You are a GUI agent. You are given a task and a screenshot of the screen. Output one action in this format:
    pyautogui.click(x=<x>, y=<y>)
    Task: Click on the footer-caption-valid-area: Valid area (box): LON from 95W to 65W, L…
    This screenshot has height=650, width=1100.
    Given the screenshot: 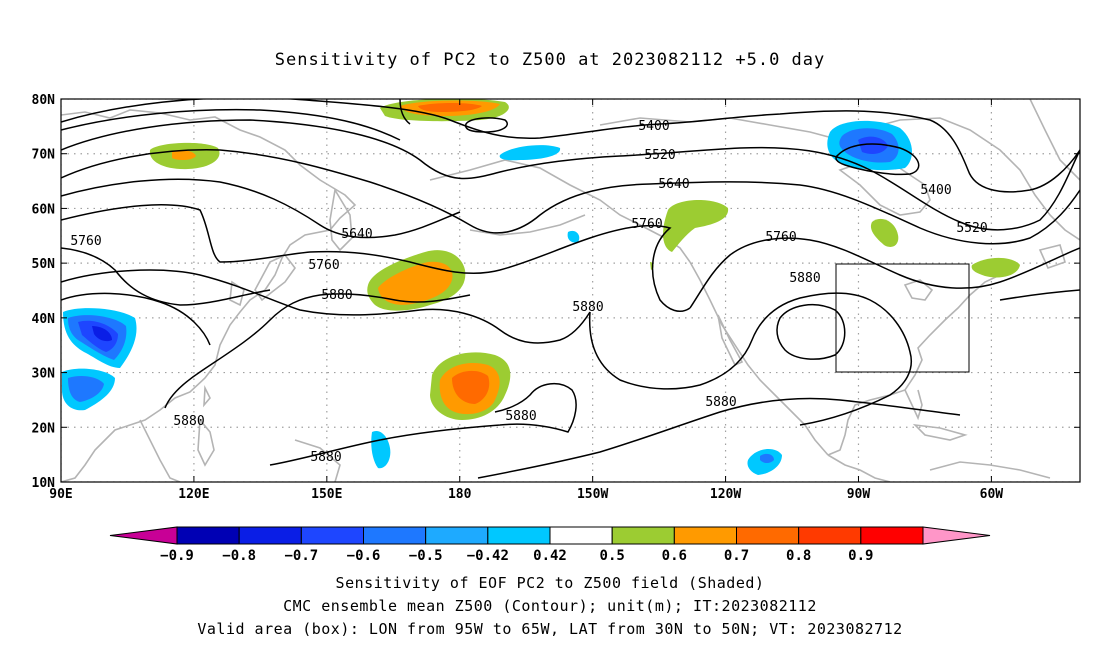 What is the action you would take?
    pyautogui.click(x=550, y=629)
    